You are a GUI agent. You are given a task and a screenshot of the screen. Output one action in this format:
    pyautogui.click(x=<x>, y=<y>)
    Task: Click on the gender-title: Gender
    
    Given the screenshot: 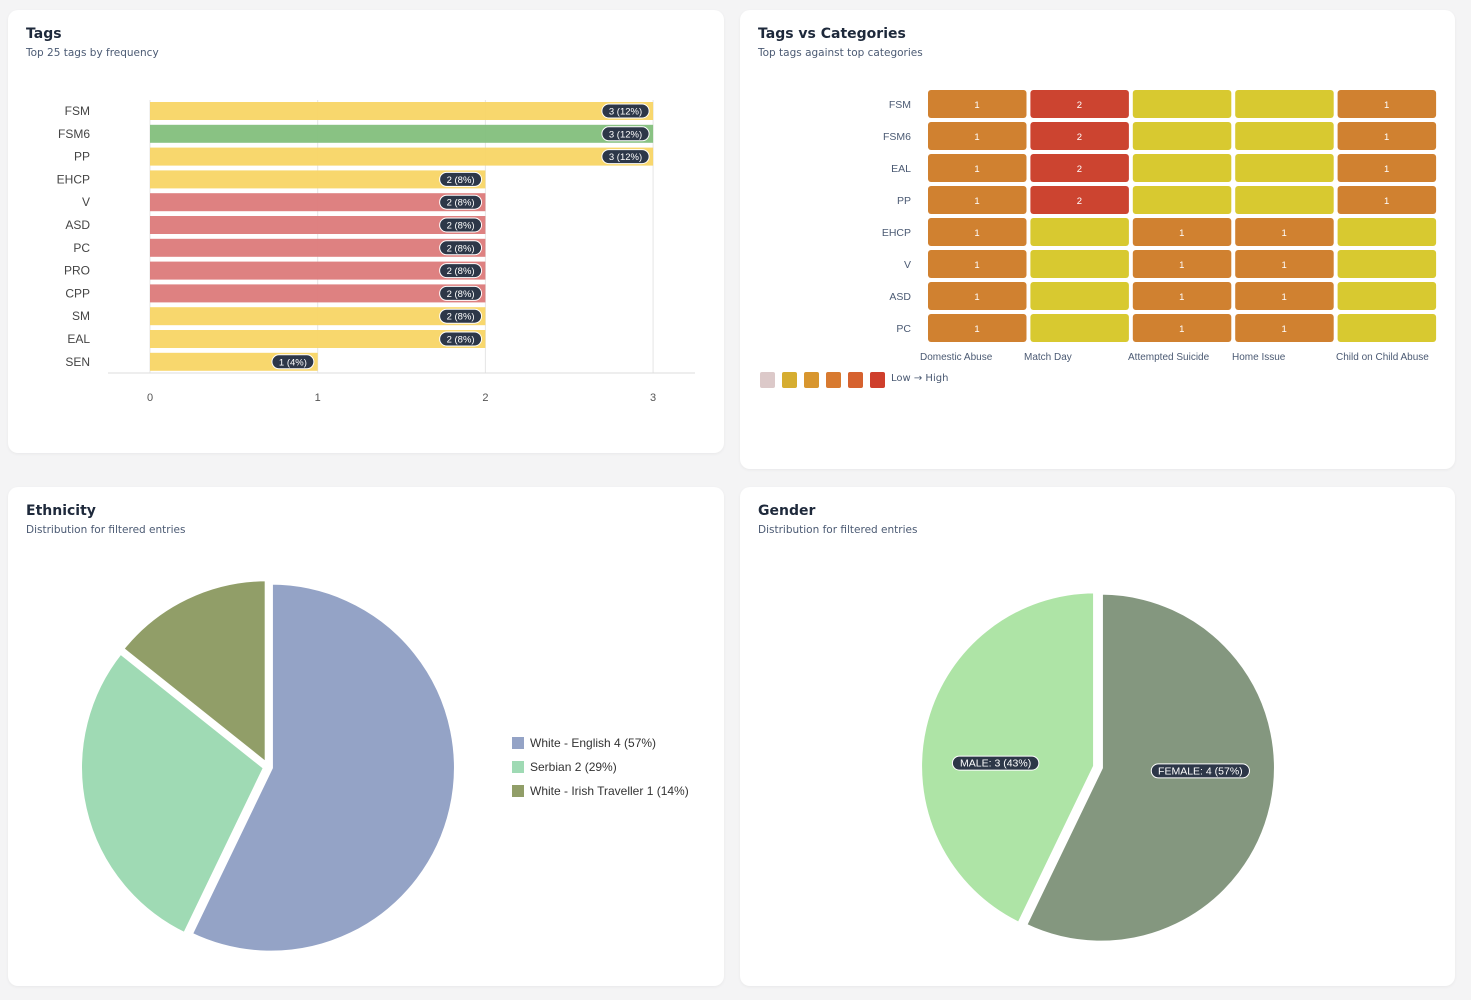 What is the action you would take?
    pyautogui.click(x=787, y=511)
    